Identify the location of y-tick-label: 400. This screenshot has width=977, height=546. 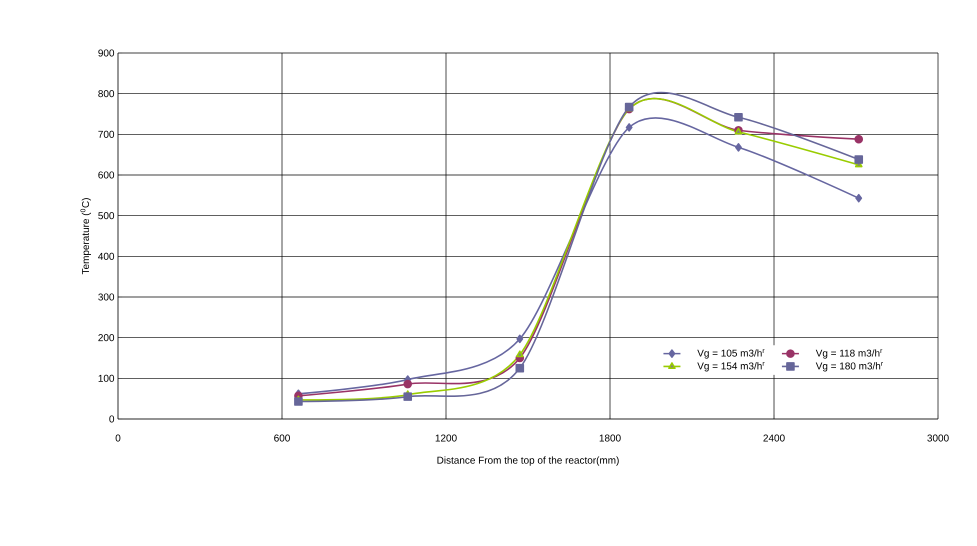
(106, 256).